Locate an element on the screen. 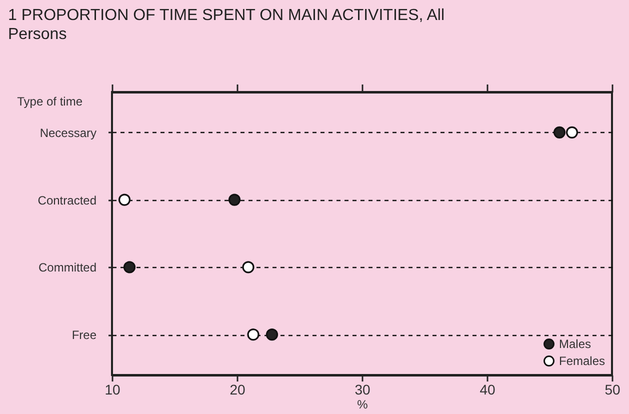 The height and width of the screenshot is (414, 629). x-tick-label: 30 is located at coordinates (362, 390).